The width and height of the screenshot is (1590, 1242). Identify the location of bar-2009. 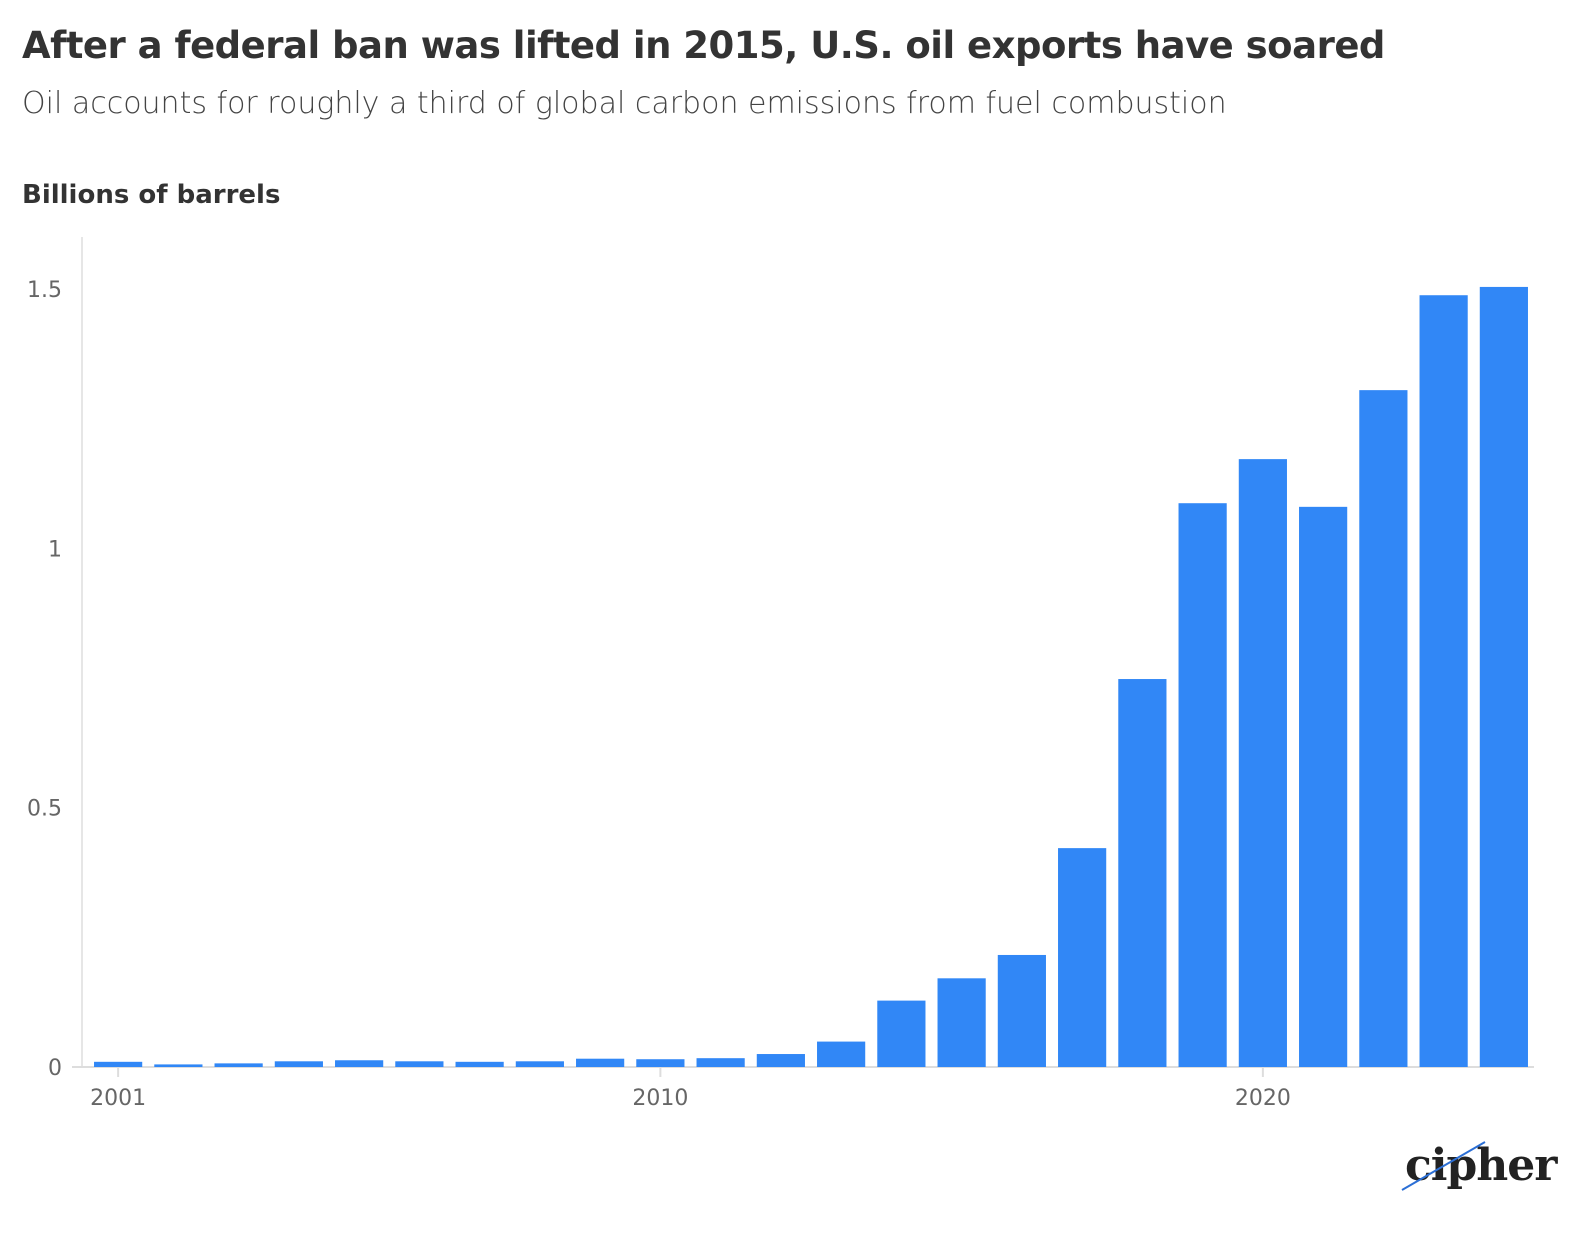
(600, 1062).